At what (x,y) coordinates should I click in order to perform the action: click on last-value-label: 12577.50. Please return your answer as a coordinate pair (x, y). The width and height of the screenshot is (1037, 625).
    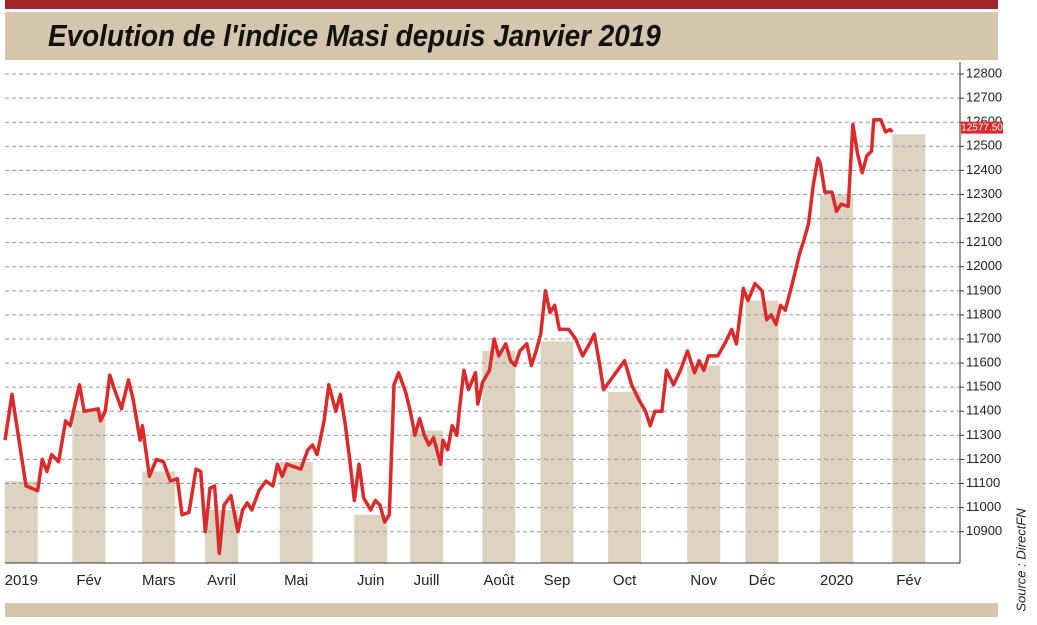
    Looking at the image, I should click on (982, 127).